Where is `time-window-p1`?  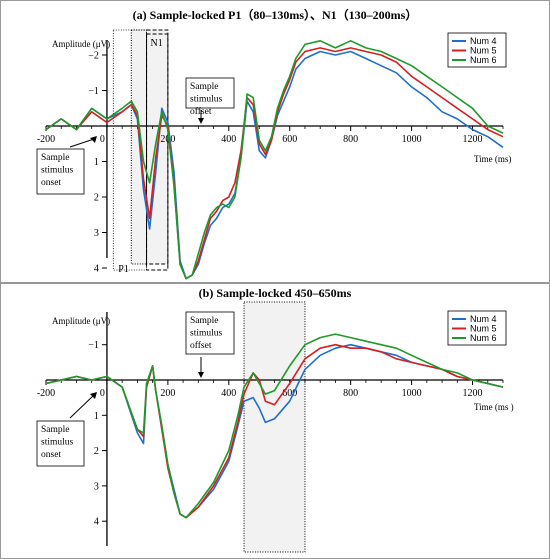
time-window-p1 is located at coordinates (139, 147).